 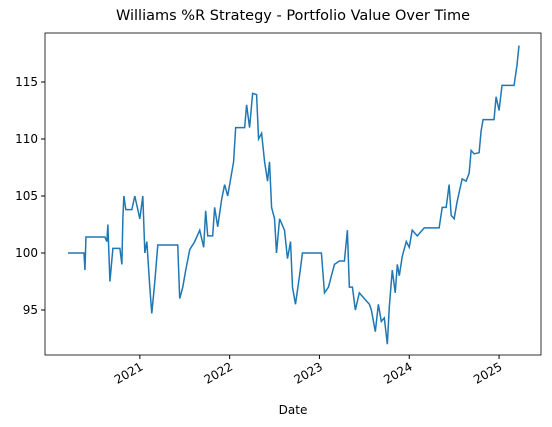 What do you see at coordinates (26, 196) in the screenshot?
I see `y-tick-label: 105` at bounding box center [26, 196].